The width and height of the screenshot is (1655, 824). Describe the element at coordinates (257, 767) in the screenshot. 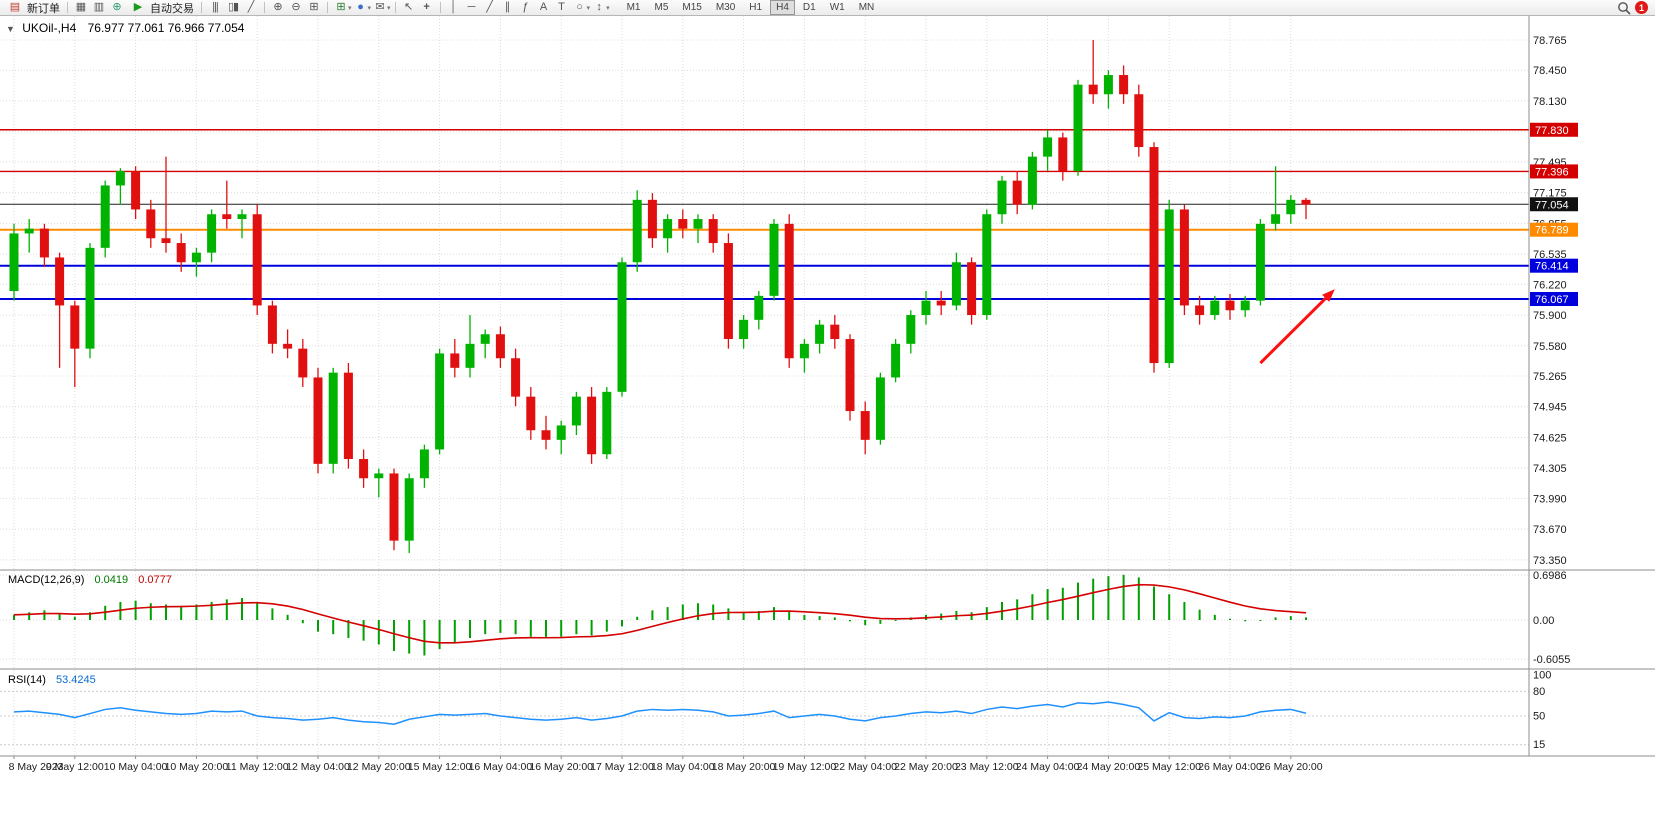

I see `axis-label: 11 May 12:00` at that location.